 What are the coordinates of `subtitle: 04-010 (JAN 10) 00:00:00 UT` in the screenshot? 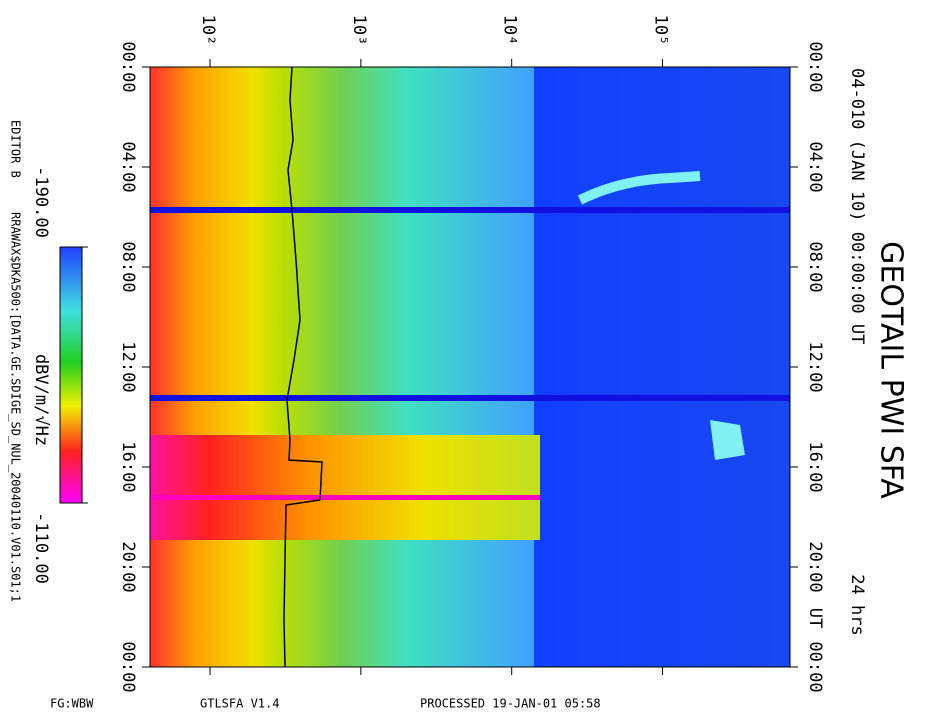 It's located at (857, 206).